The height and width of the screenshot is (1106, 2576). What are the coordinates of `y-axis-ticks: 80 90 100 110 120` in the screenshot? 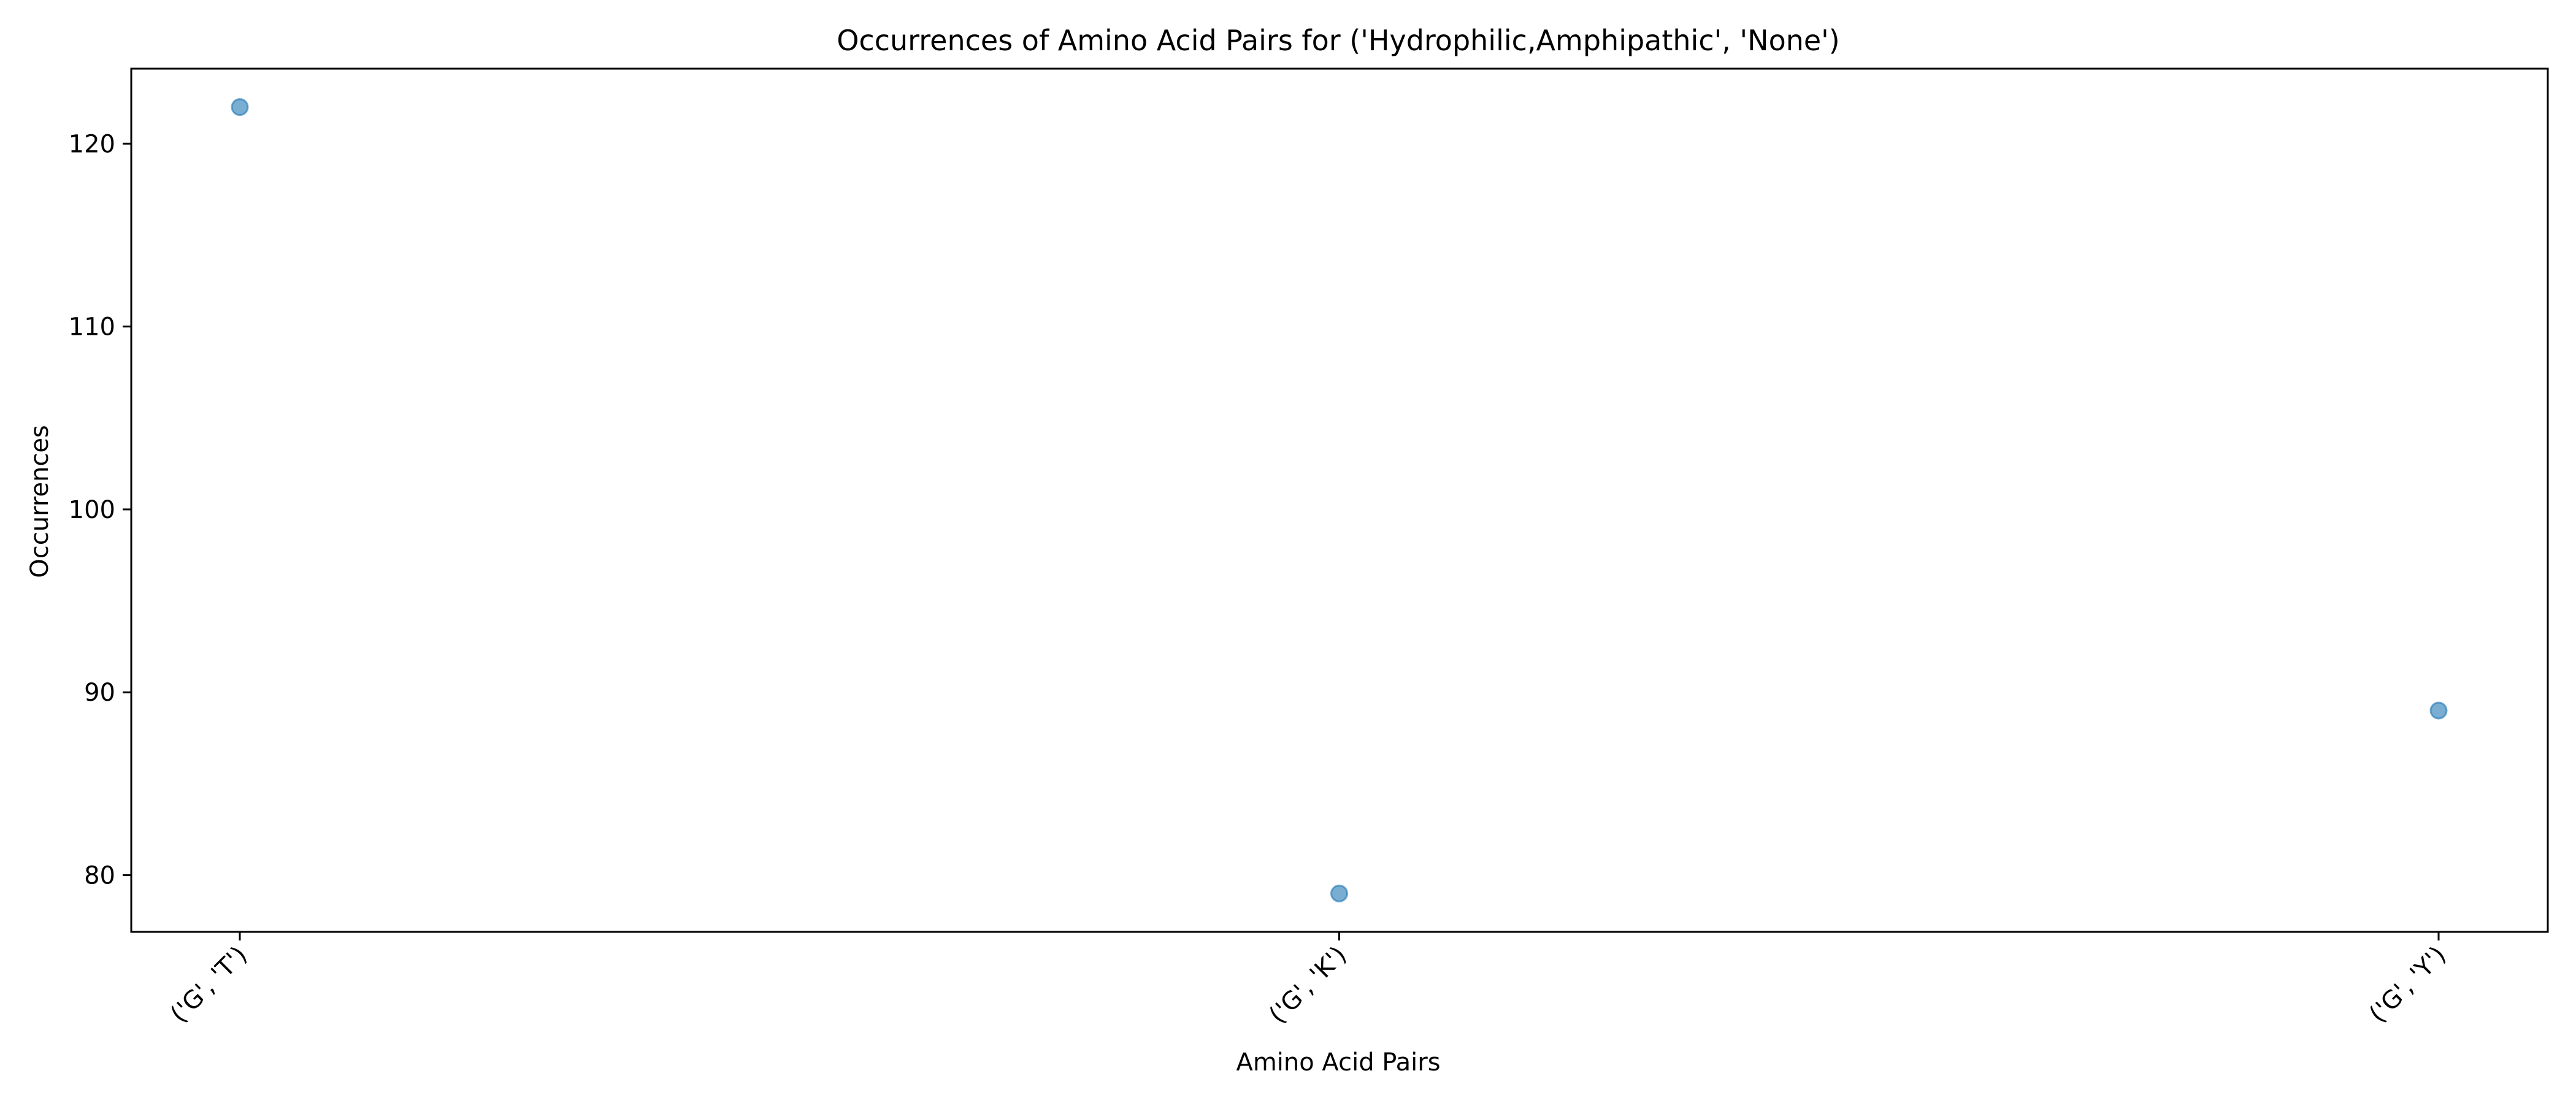 It's located at (100, 510).